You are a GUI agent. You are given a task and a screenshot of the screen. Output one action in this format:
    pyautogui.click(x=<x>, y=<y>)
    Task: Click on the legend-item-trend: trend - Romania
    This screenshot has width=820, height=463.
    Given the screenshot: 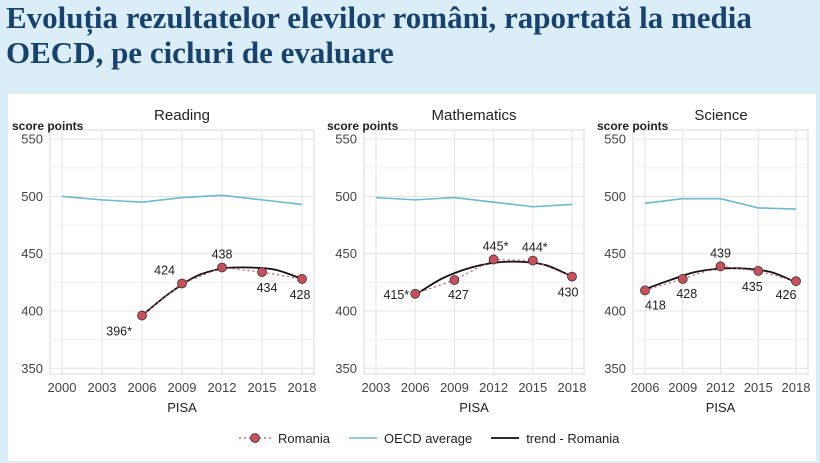 What is the action you would take?
    pyautogui.click(x=554, y=438)
    